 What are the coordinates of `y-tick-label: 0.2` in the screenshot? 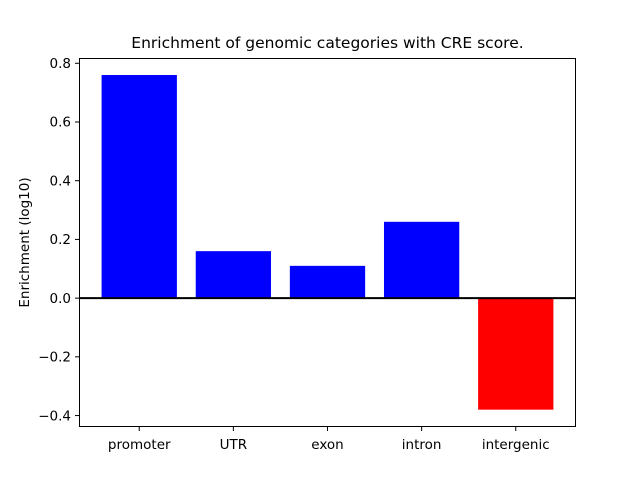 It's located at (60, 240).